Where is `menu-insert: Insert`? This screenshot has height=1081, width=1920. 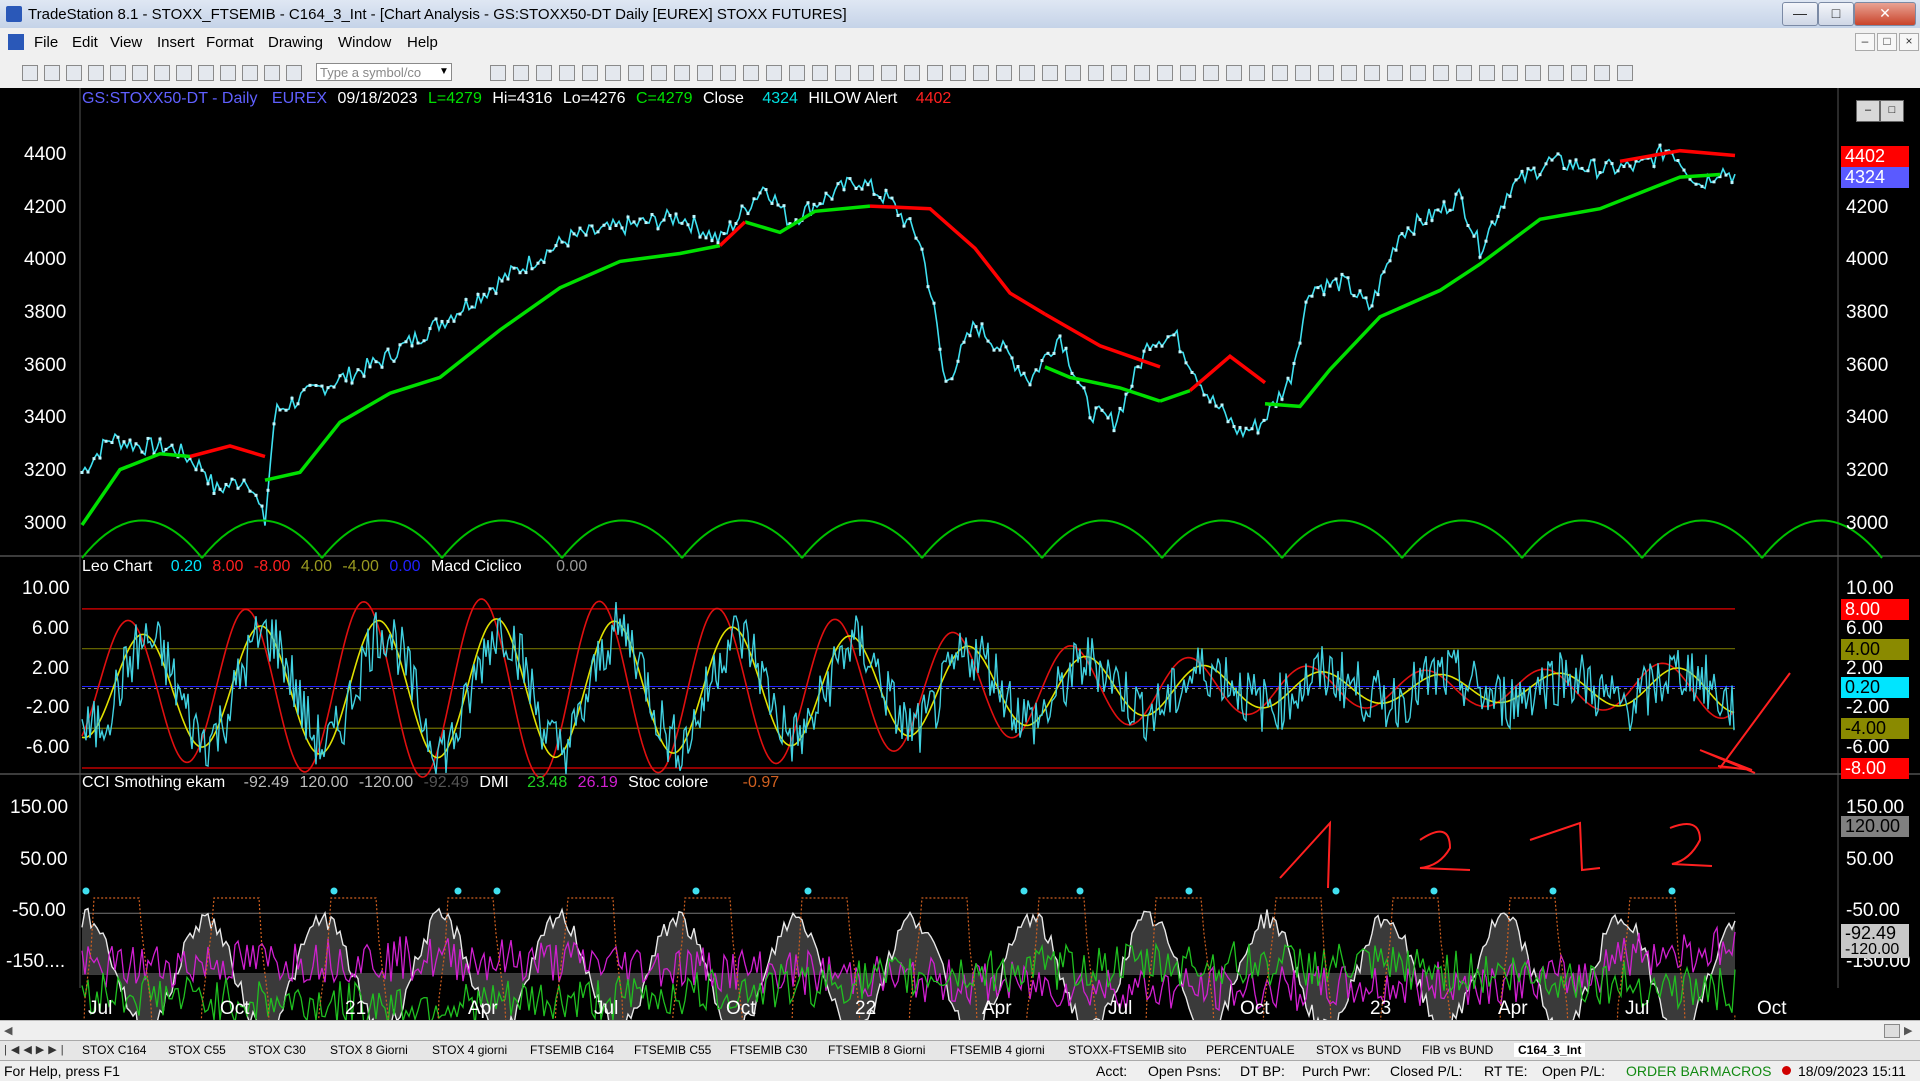 menu-insert: Insert is located at coordinates (176, 42).